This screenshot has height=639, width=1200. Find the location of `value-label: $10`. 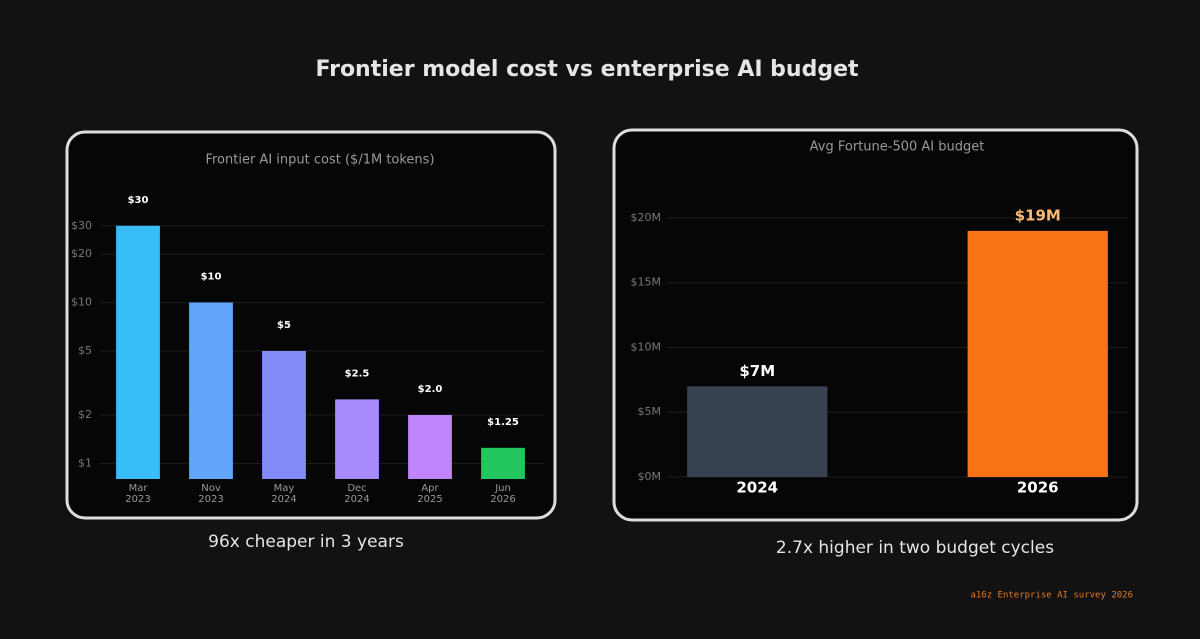

value-label: $10 is located at coordinates (211, 277).